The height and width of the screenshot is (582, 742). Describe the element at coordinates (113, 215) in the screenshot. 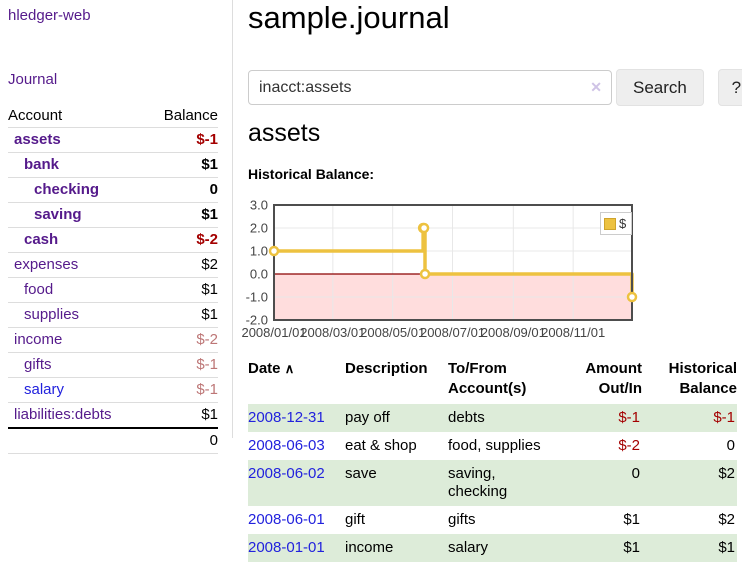

I see `account-row: saving $1` at that location.